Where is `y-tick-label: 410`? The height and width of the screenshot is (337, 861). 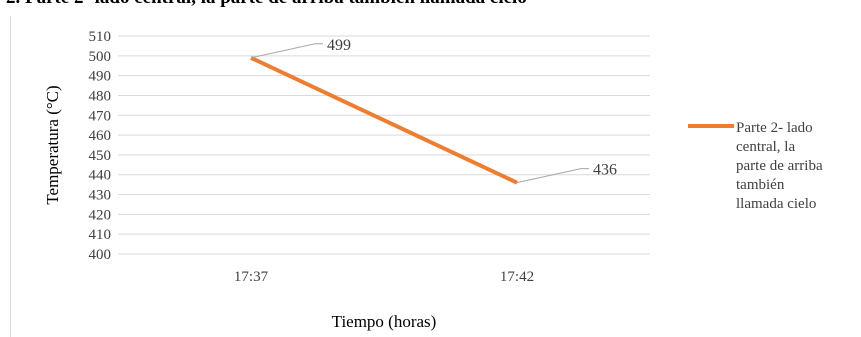 y-tick-label: 410 is located at coordinates (100, 235).